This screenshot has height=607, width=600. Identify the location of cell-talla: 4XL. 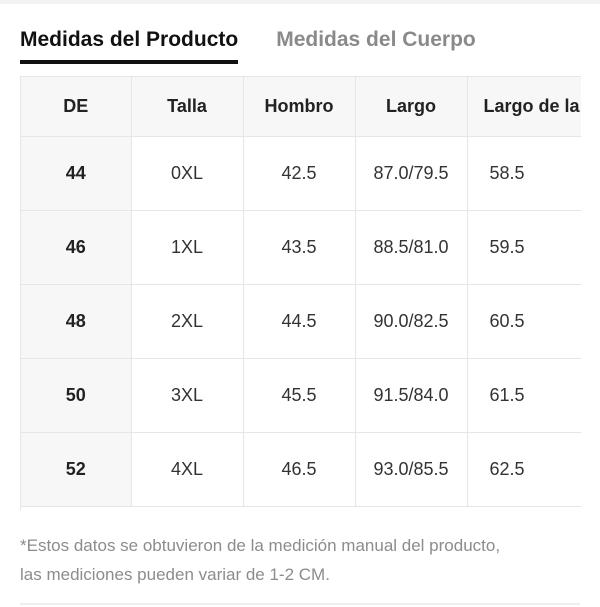
(187, 469).